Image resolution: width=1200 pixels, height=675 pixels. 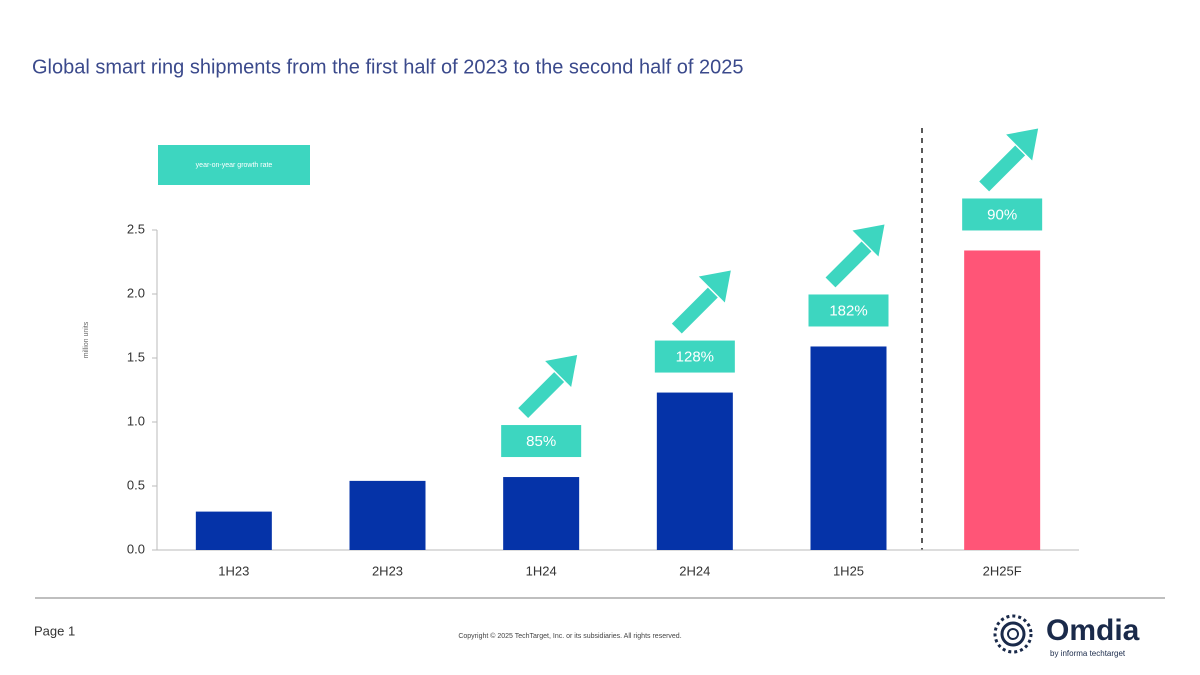 What do you see at coordinates (233, 570) in the screenshot?
I see `x-tick-label: 1H23` at bounding box center [233, 570].